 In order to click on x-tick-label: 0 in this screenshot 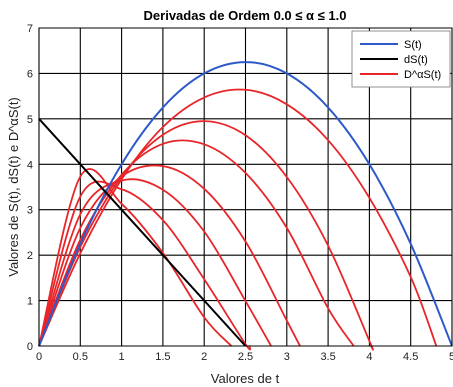, I will do `click(39, 357)`.